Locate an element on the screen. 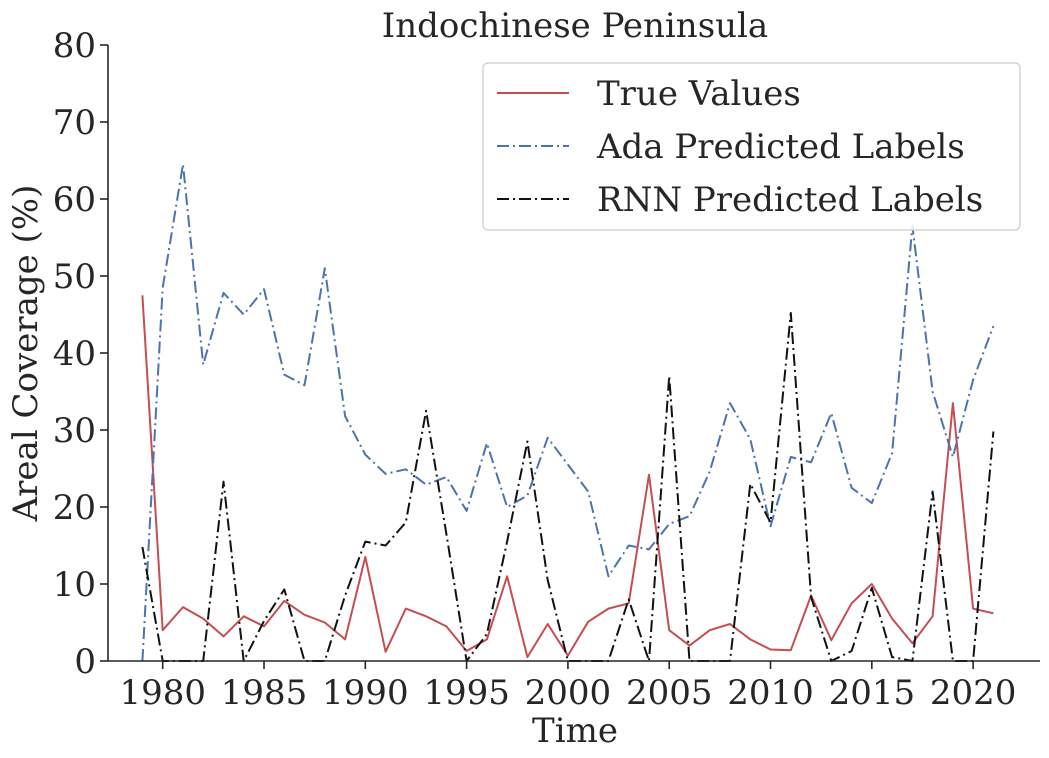 Image resolution: width=1049 pixels, height=758 pixels. legend-frame is located at coordinates (751, 146).